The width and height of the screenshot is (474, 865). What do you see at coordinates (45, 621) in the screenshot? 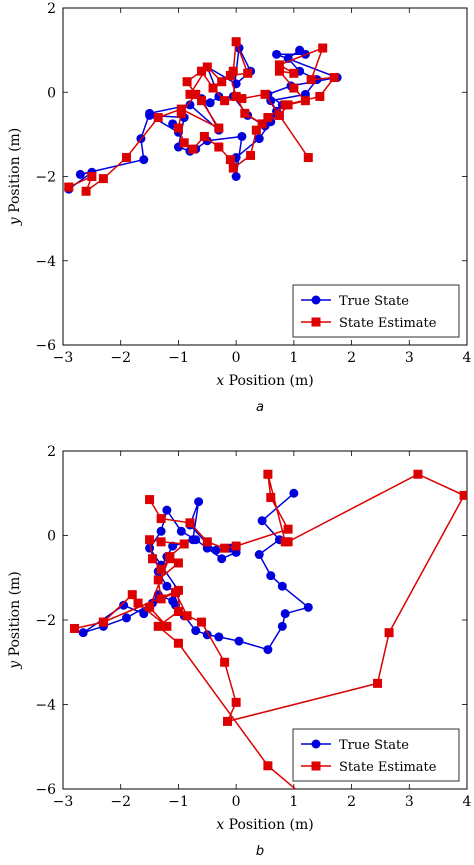
I see `y-tick-label: −2` at bounding box center [45, 621].